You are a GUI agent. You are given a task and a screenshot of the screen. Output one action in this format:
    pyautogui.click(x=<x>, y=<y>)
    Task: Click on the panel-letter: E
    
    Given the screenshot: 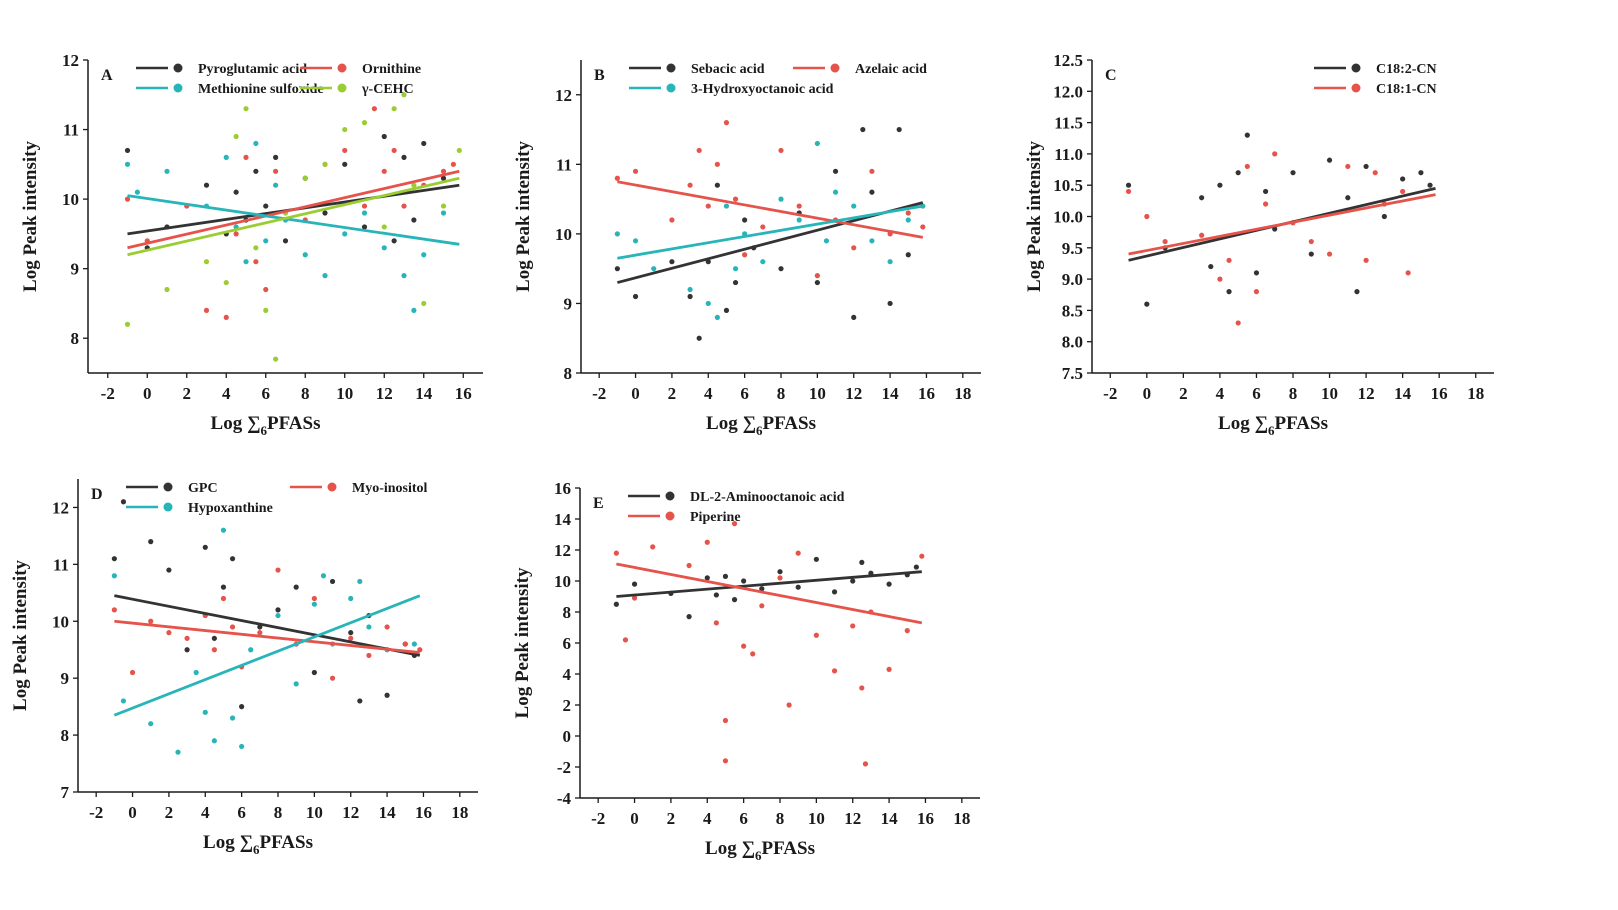 What is the action you would take?
    pyautogui.click(x=598, y=503)
    